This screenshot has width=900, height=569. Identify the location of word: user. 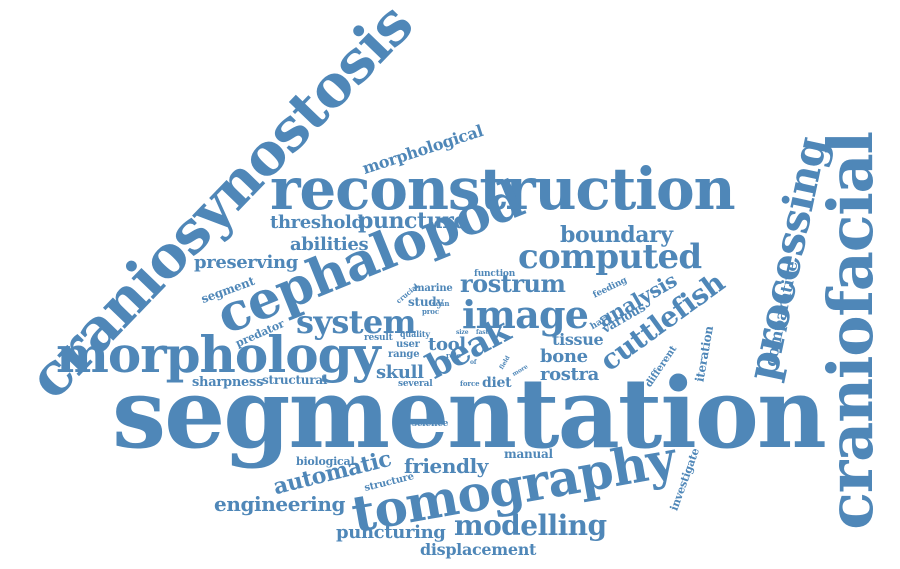
(408, 344).